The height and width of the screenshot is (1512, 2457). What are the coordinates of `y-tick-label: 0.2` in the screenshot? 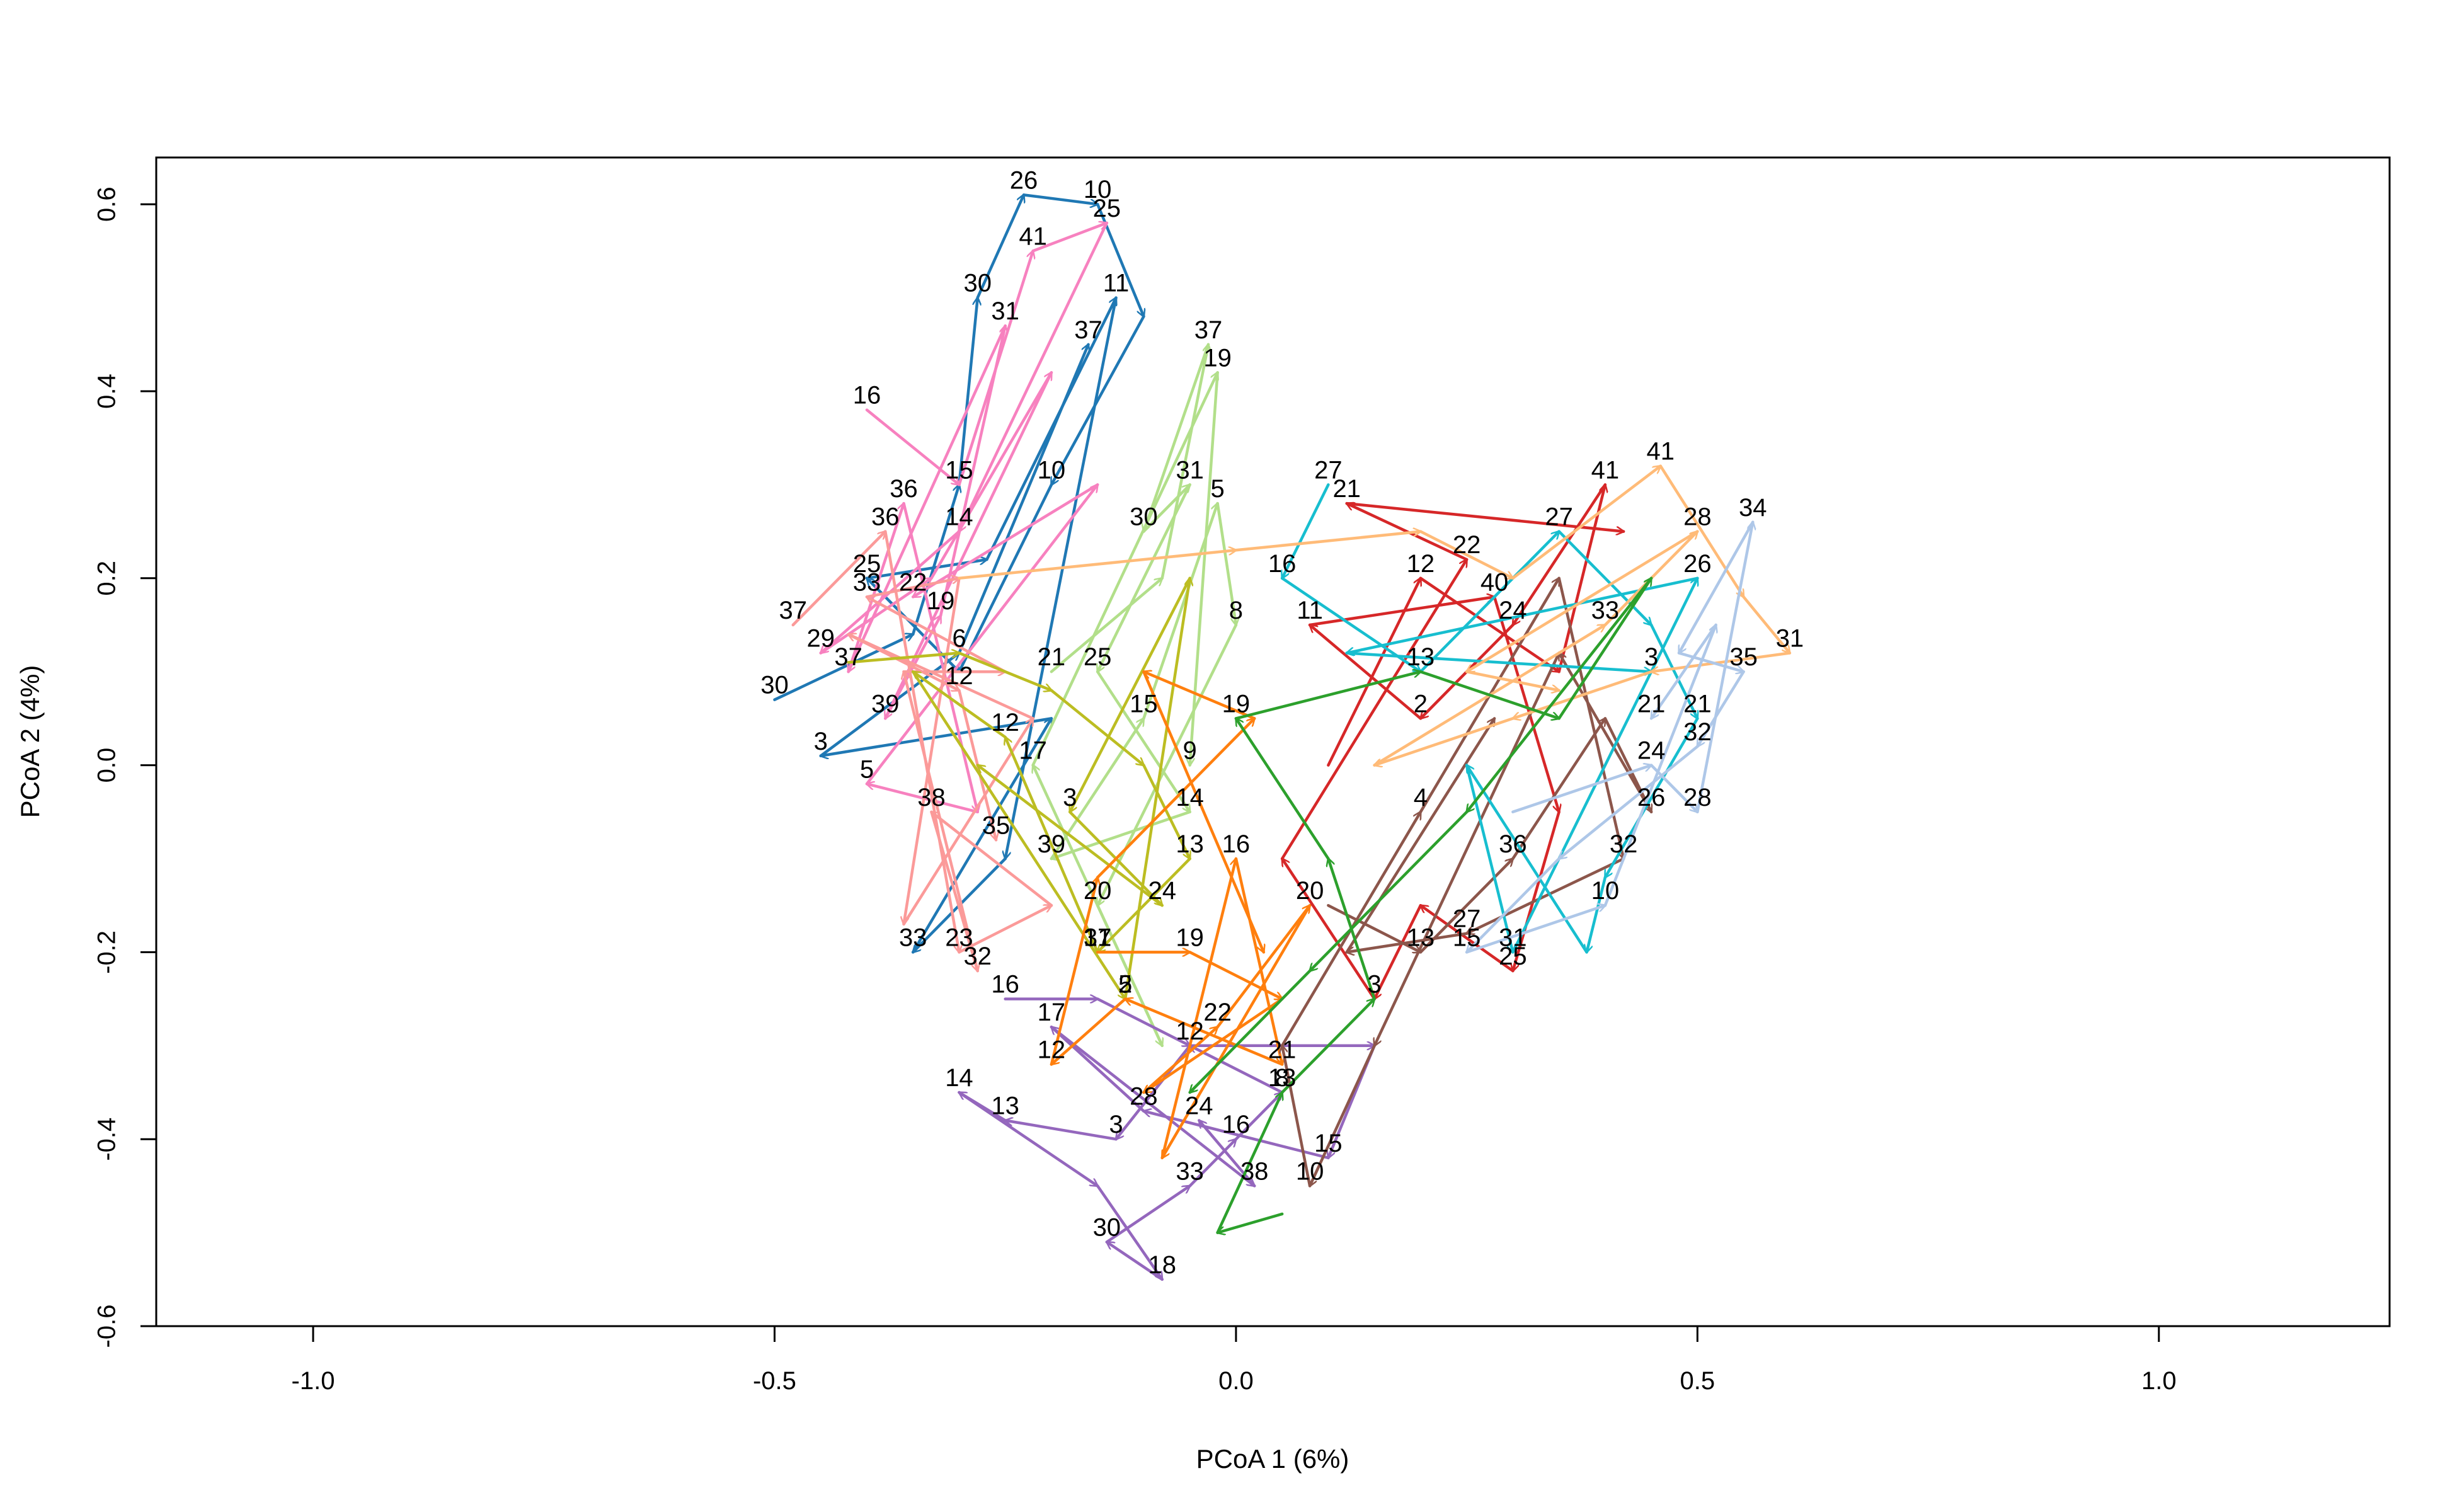 It's located at (107, 578).